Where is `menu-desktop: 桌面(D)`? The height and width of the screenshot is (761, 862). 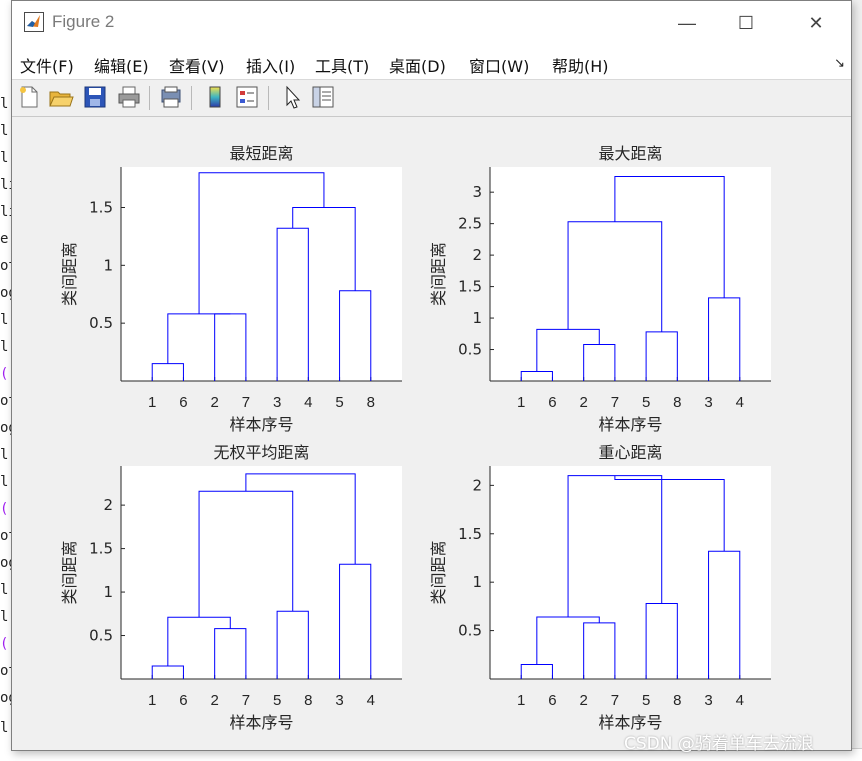
menu-desktop: 桌面(D) is located at coordinates (417, 66).